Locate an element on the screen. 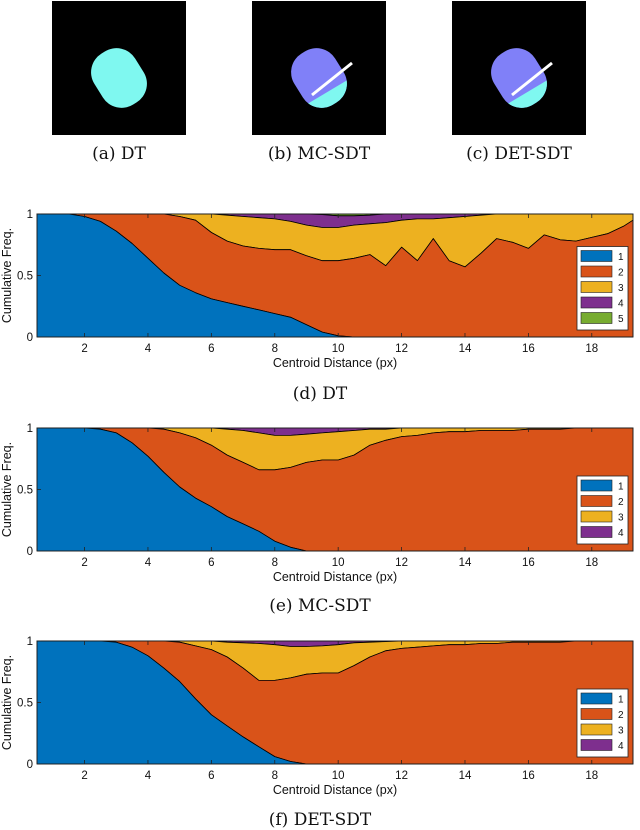 This screenshot has height=830, width=640. chart-caption-e: (e) MC-SDT is located at coordinates (320, 606).